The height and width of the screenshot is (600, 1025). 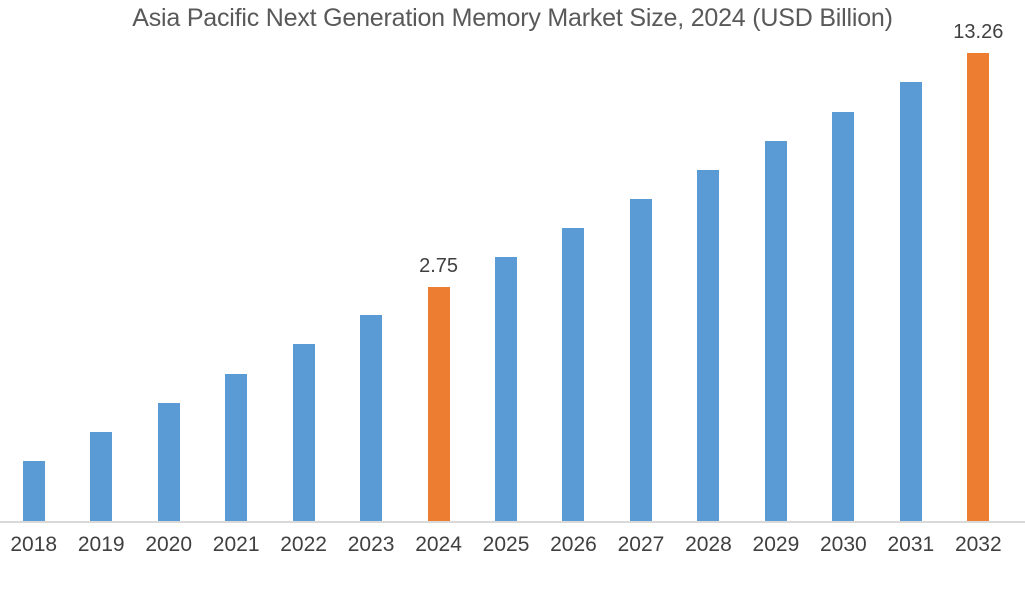 I want to click on bar-column-2020, so click(x=168, y=462).